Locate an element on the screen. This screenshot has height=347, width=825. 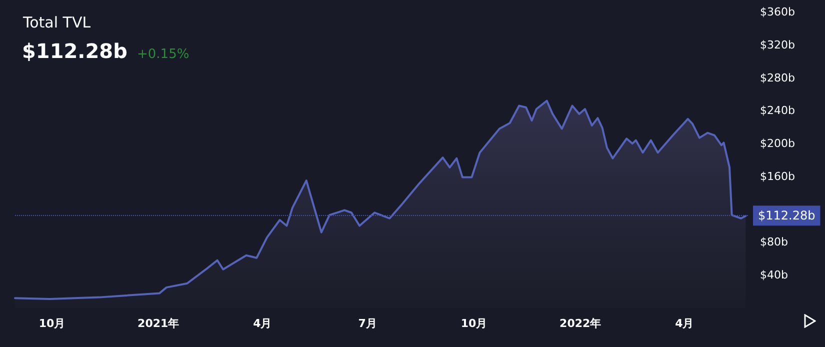
text: $112.28b is located at coordinates (75, 51).